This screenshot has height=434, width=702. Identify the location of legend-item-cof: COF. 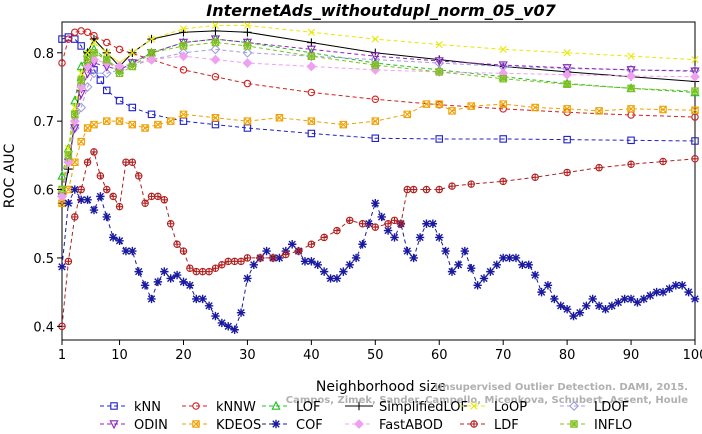
(292, 425).